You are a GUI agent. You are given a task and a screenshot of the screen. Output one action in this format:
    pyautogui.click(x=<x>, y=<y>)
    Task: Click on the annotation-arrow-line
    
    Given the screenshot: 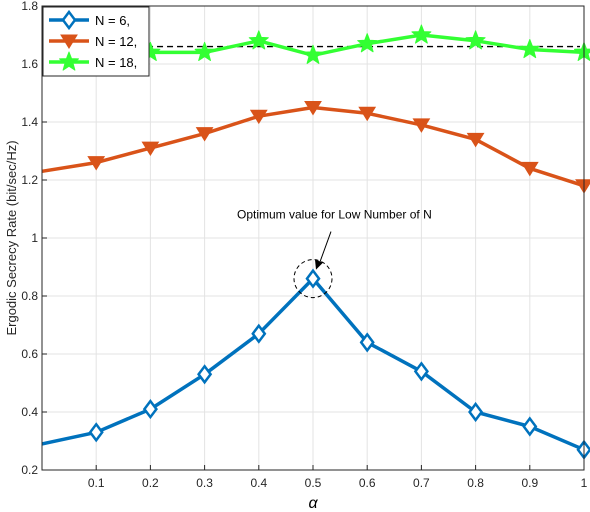 What is the action you would take?
    pyautogui.click(x=325, y=248)
    